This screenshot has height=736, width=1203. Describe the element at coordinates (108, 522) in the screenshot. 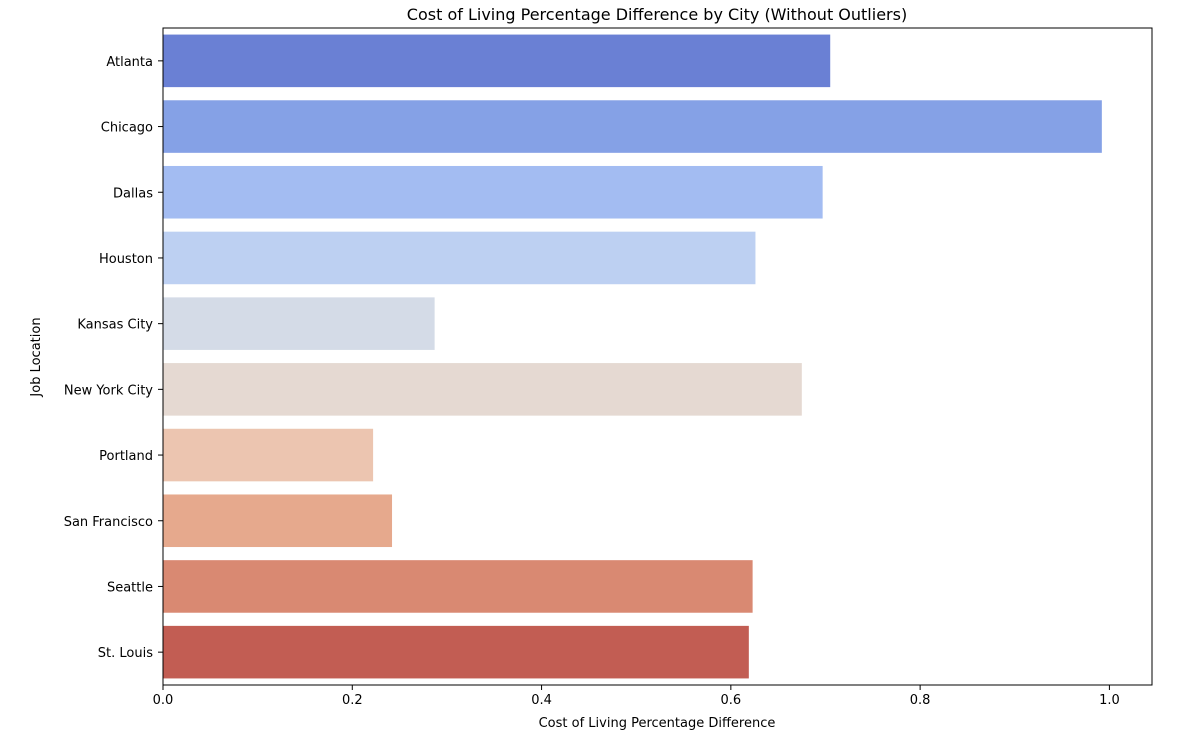

I see `y-tick-label: San Francisco` at that location.